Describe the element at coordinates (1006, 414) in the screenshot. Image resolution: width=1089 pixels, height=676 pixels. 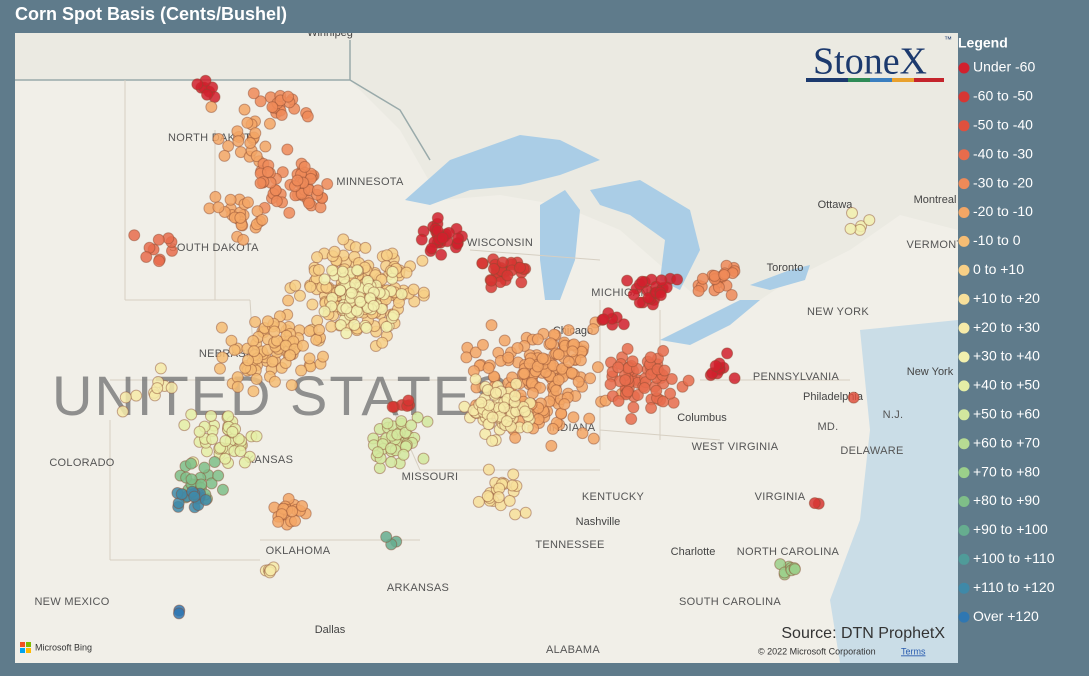
I see `legend-label: +50 to +60` at that location.